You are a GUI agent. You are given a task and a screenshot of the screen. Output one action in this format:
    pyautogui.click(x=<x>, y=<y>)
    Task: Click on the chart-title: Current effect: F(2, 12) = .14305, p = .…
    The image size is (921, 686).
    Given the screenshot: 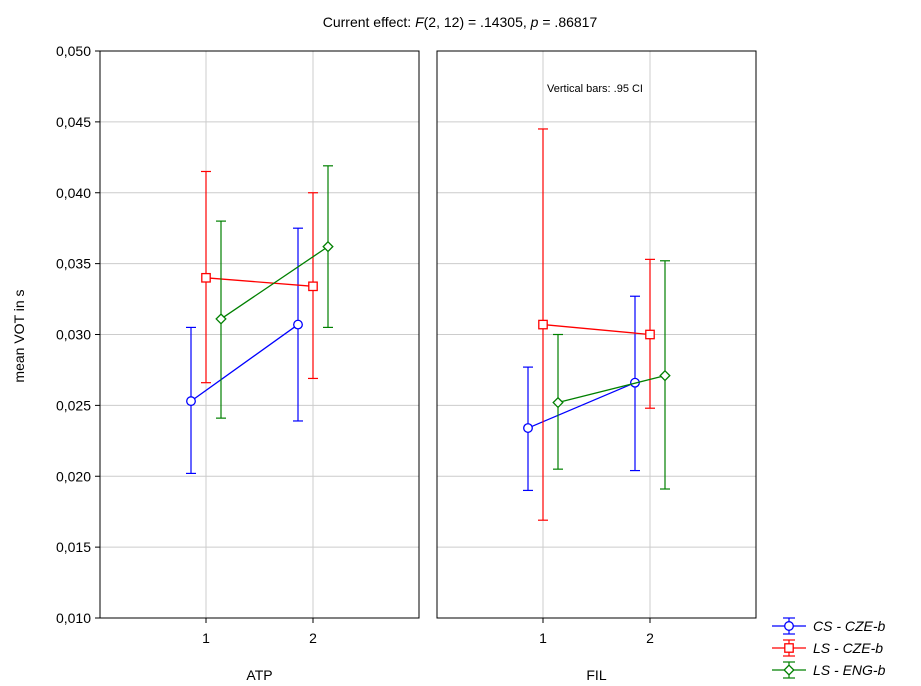 What is the action you would take?
    pyautogui.click(x=460, y=22)
    